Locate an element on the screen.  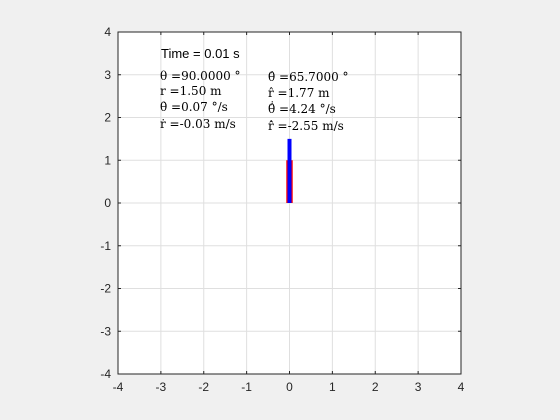
estimated-r-dot: r̂̇ =-2.55 m/s is located at coordinates (306, 126).